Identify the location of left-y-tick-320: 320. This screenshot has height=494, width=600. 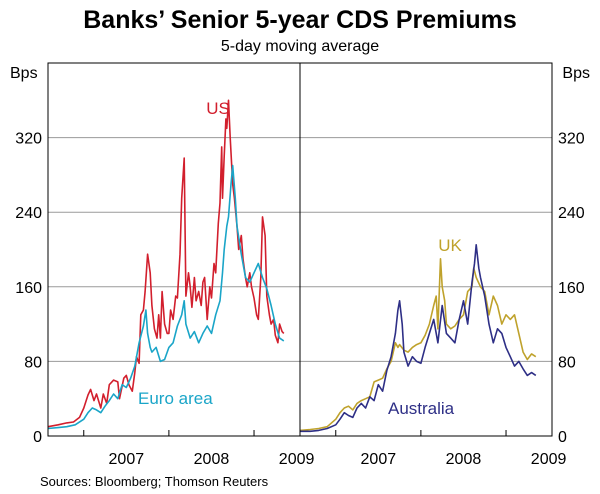
(28, 139).